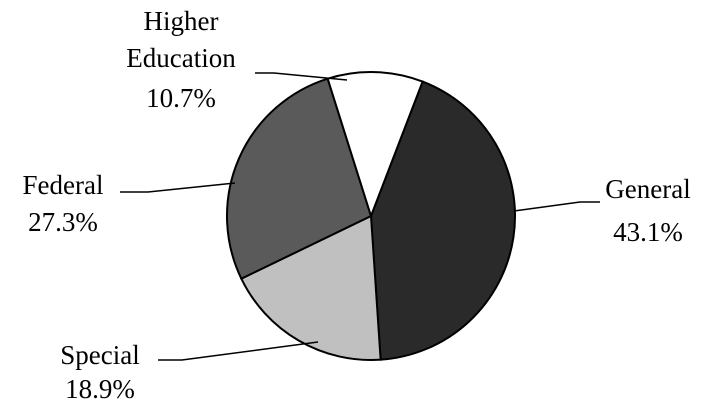 The height and width of the screenshot is (408, 707). What do you see at coordinates (648, 232) in the screenshot?
I see `slice-value-general: 43.1%` at bounding box center [648, 232].